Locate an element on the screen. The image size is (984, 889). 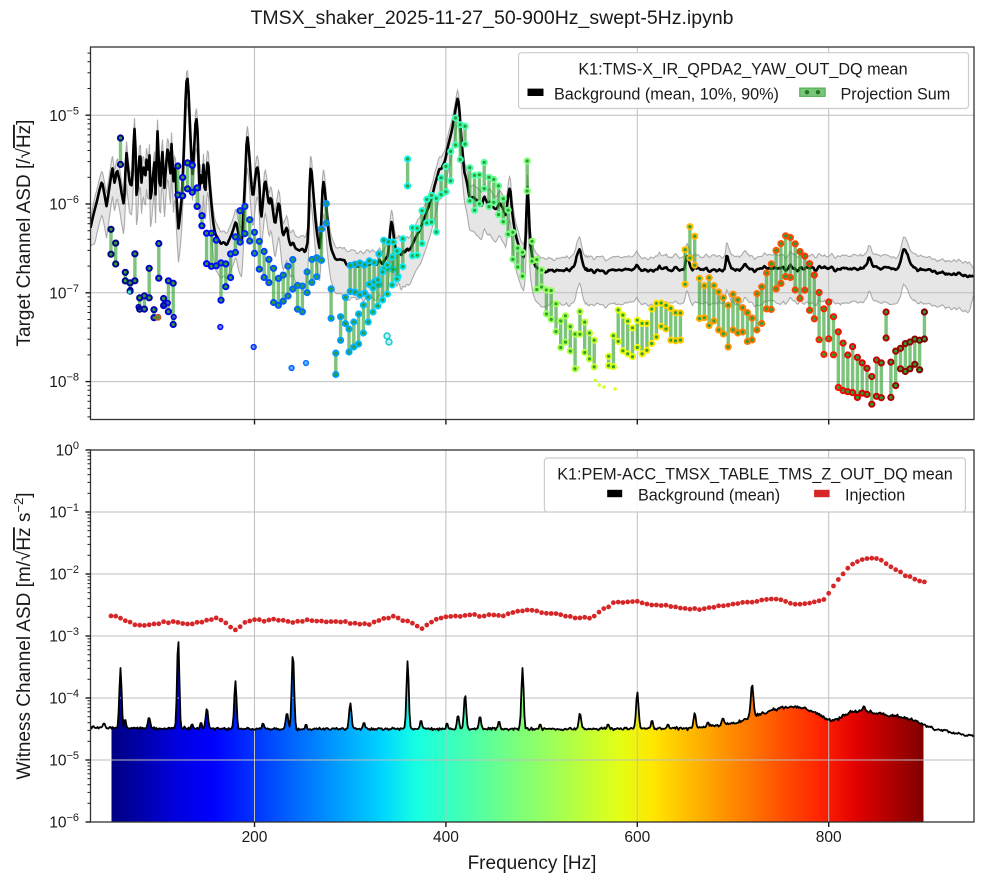
svg-text:K1:PEM-ACC_TMSX_TABLE_TMS_Z_OU: K1:PEM-ACC_TMSX_TABLE_TMS_Z_OUT_DQ mean is located at coordinates (755, 475).